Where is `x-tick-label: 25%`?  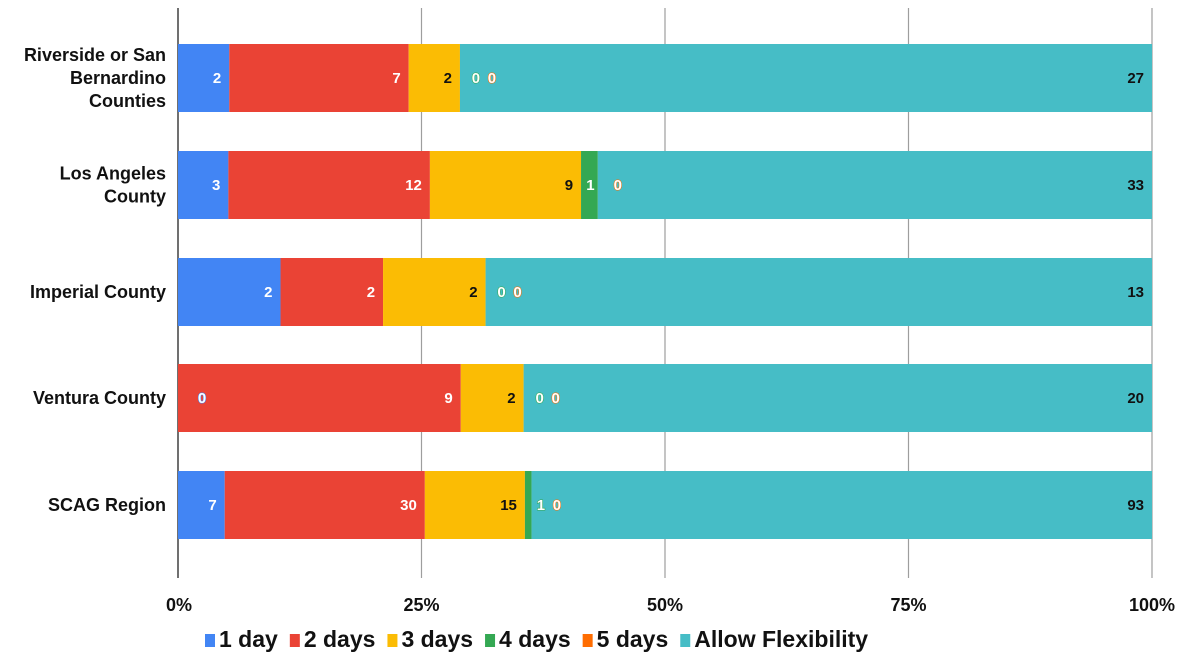
x-tick-label: 25% is located at coordinates (421, 605).